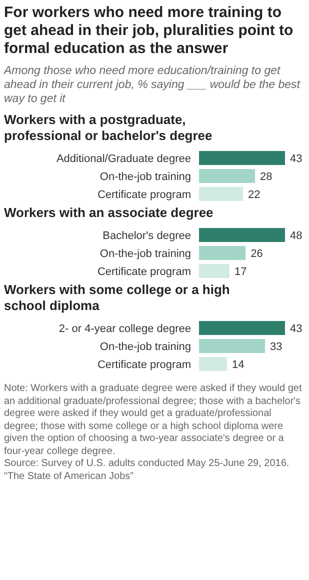 Image resolution: width=309 pixels, height=580 pixels. Describe the element at coordinates (276, 346) in the screenshot. I see `data-label: 33` at that location.